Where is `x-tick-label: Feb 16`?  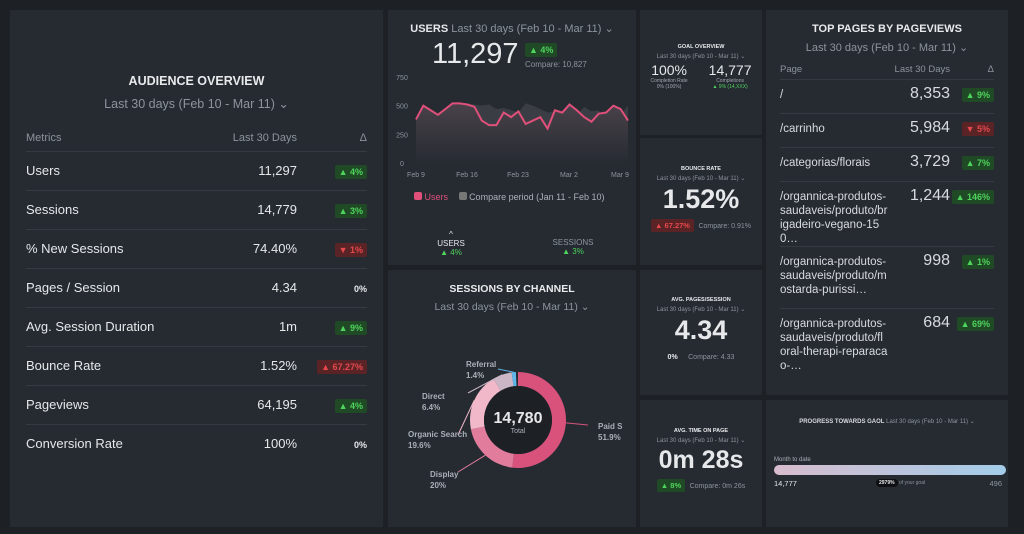
x-tick-label: Feb 16 is located at coordinates (467, 175).